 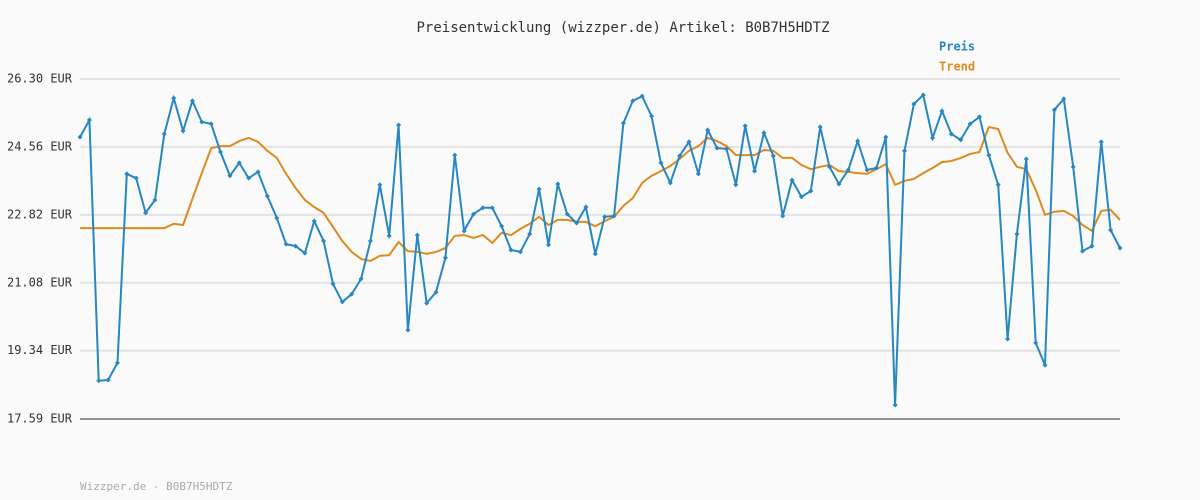 What do you see at coordinates (40, 146) in the screenshot?
I see `y-tick-label: 24.56 EUR` at bounding box center [40, 146].